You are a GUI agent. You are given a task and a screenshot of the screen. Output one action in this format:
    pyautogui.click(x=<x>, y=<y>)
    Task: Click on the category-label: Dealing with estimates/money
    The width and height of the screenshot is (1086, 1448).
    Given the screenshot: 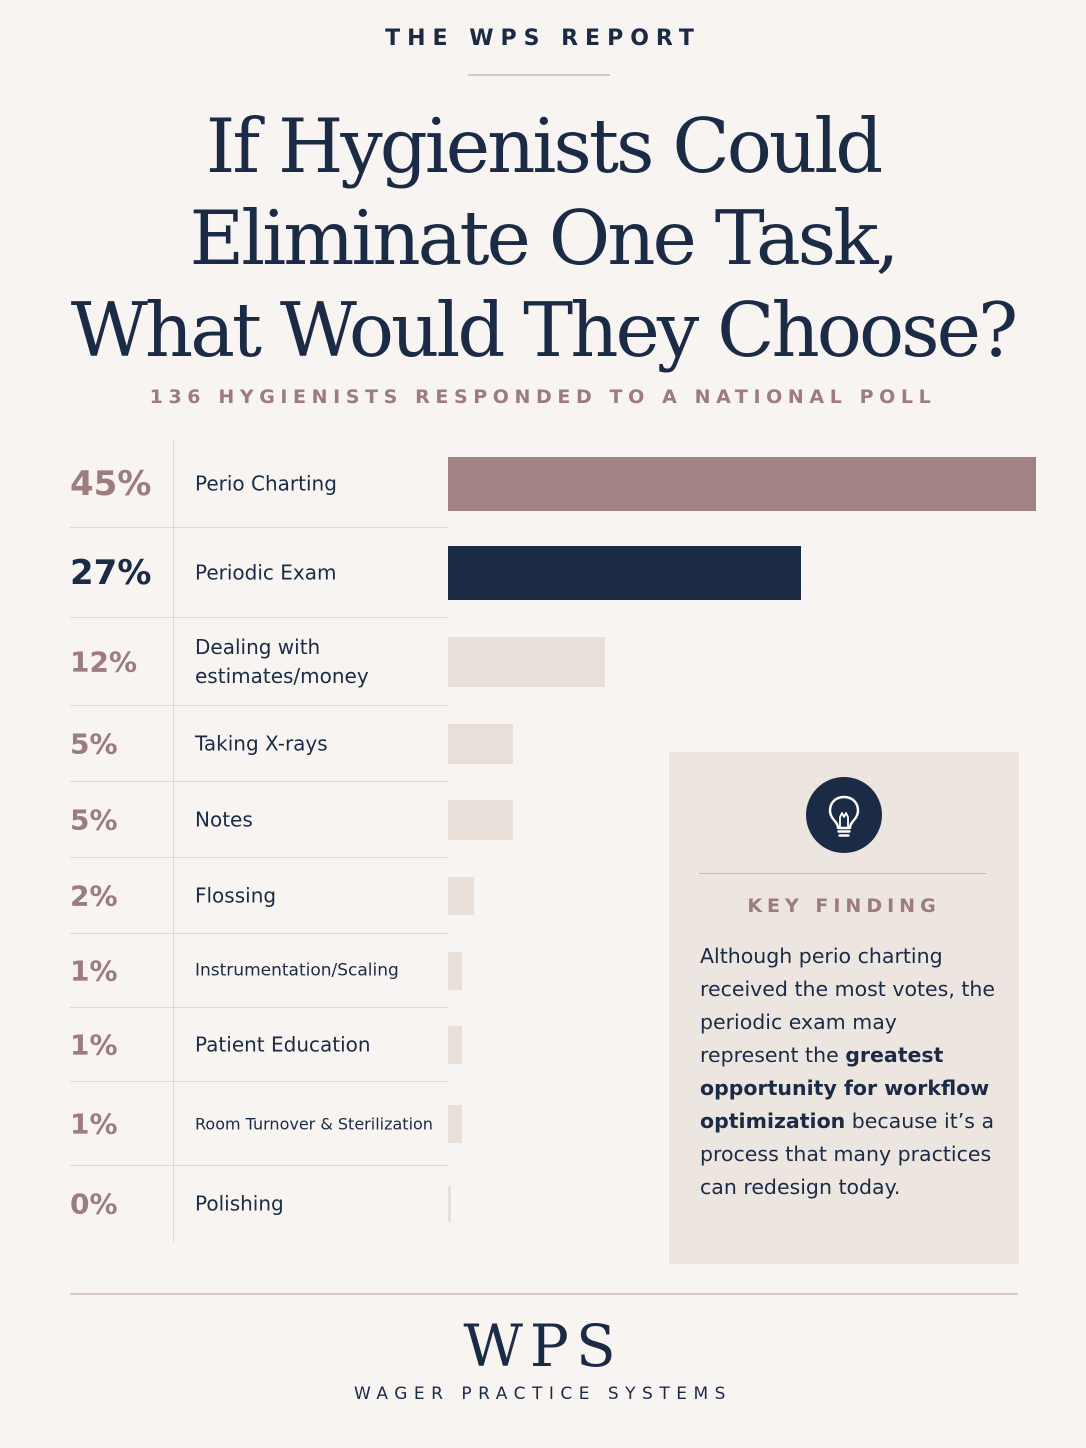 What is the action you would take?
    pyautogui.click(x=282, y=661)
    